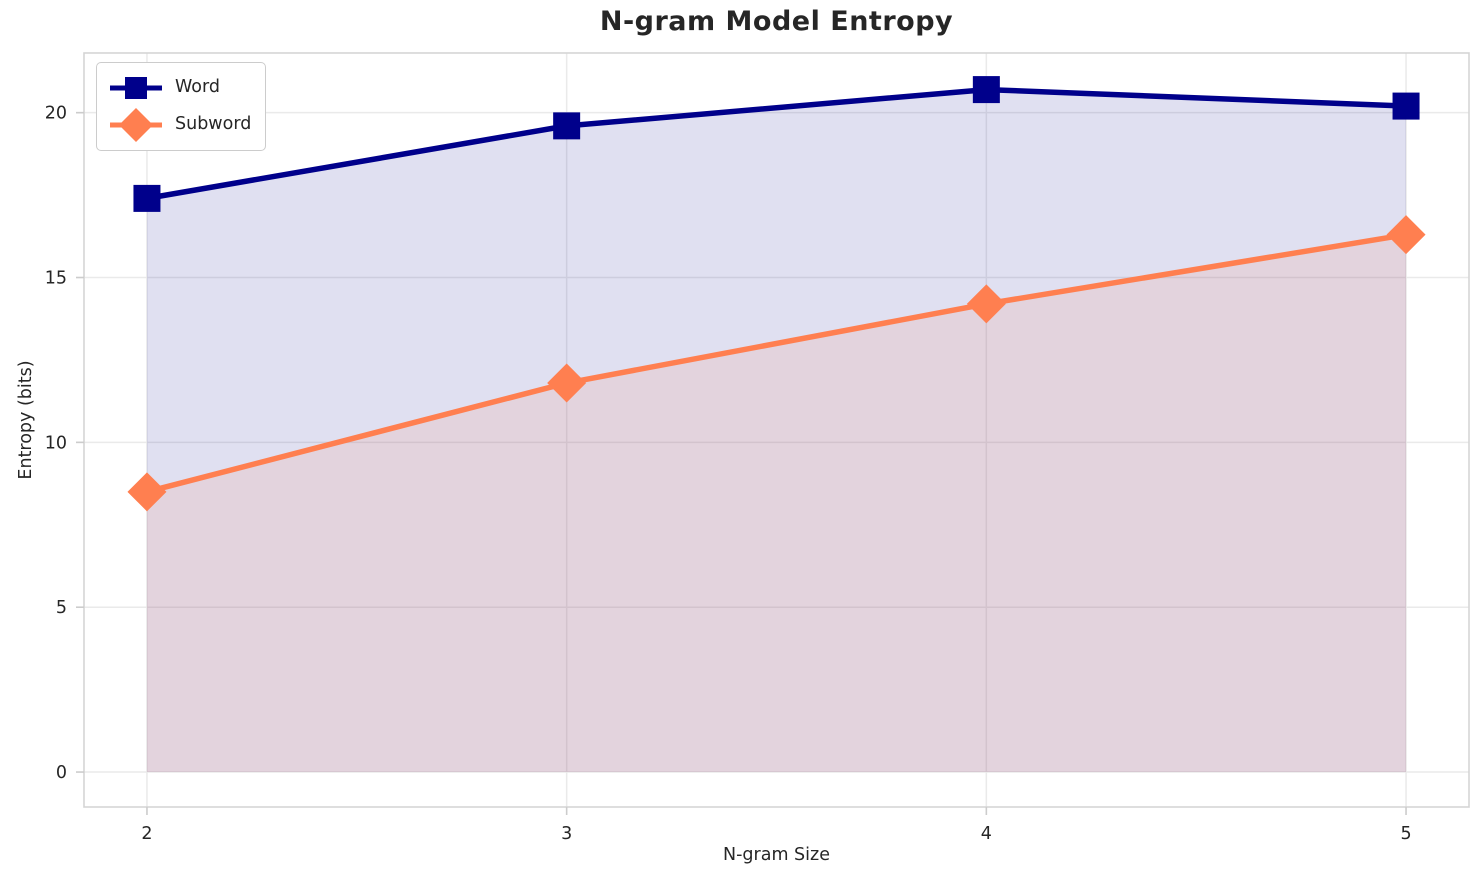 Image resolution: width=1484 pixels, height=885 pixels. What do you see at coordinates (776, 21) in the screenshot?
I see `chart-title: N-gram Model Entropy` at bounding box center [776, 21].